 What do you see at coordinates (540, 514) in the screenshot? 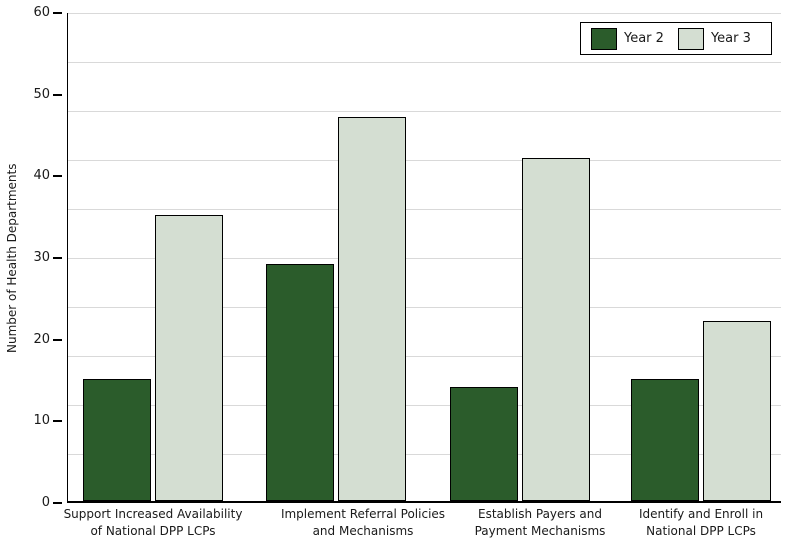
I see `x-category-label-line: Establish Payers and` at bounding box center [540, 514].